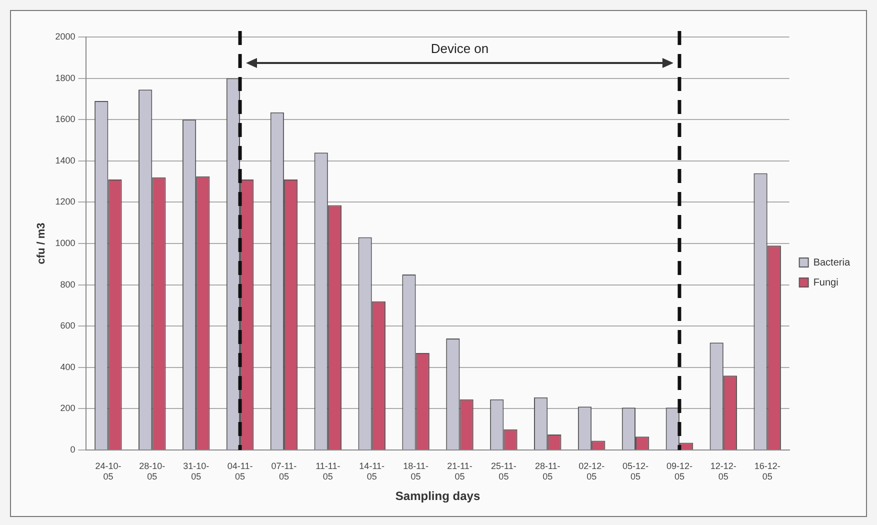 The image size is (877, 525). What do you see at coordinates (108, 471) in the screenshot?
I see `x-tick-label: 24-10-05` at bounding box center [108, 471].